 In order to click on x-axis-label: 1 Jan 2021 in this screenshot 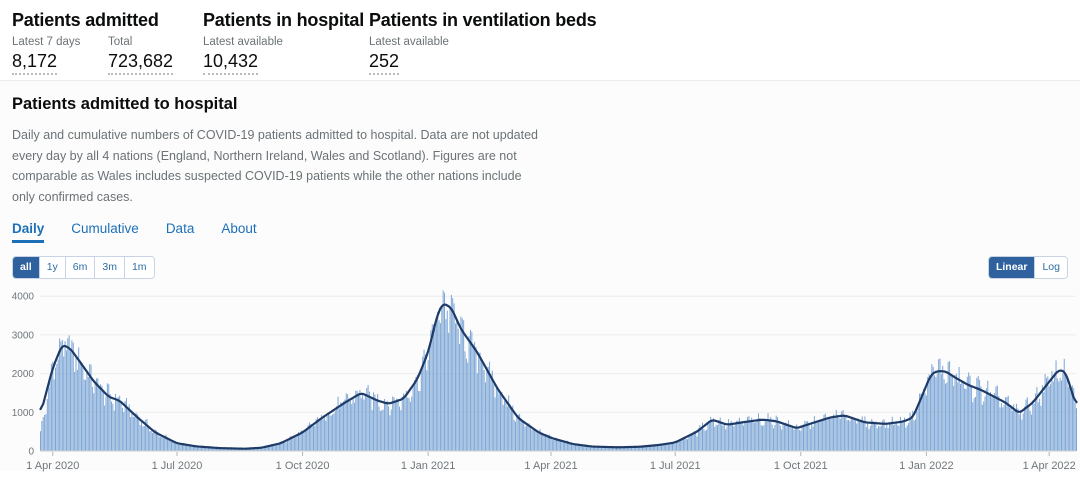, I will do `click(428, 466)`.